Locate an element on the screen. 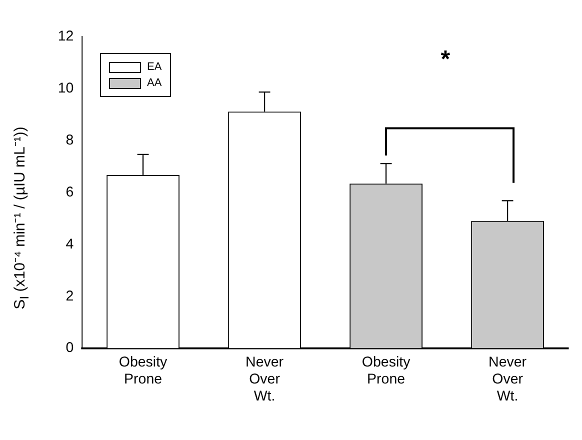 This screenshot has height=440, width=582. legend-label: EA is located at coordinates (154, 67).